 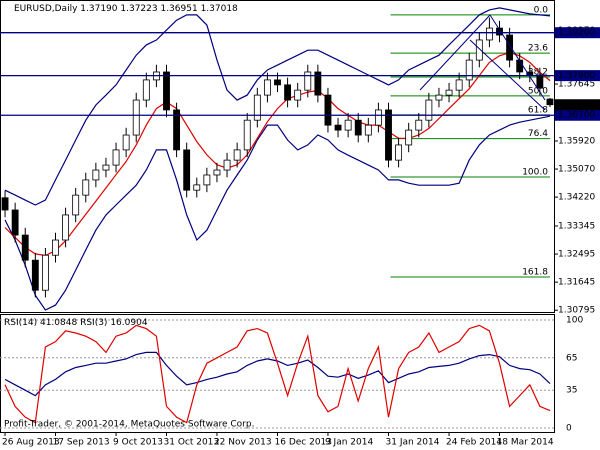 I want to click on fib-label: 76.4, so click(x=538, y=134).